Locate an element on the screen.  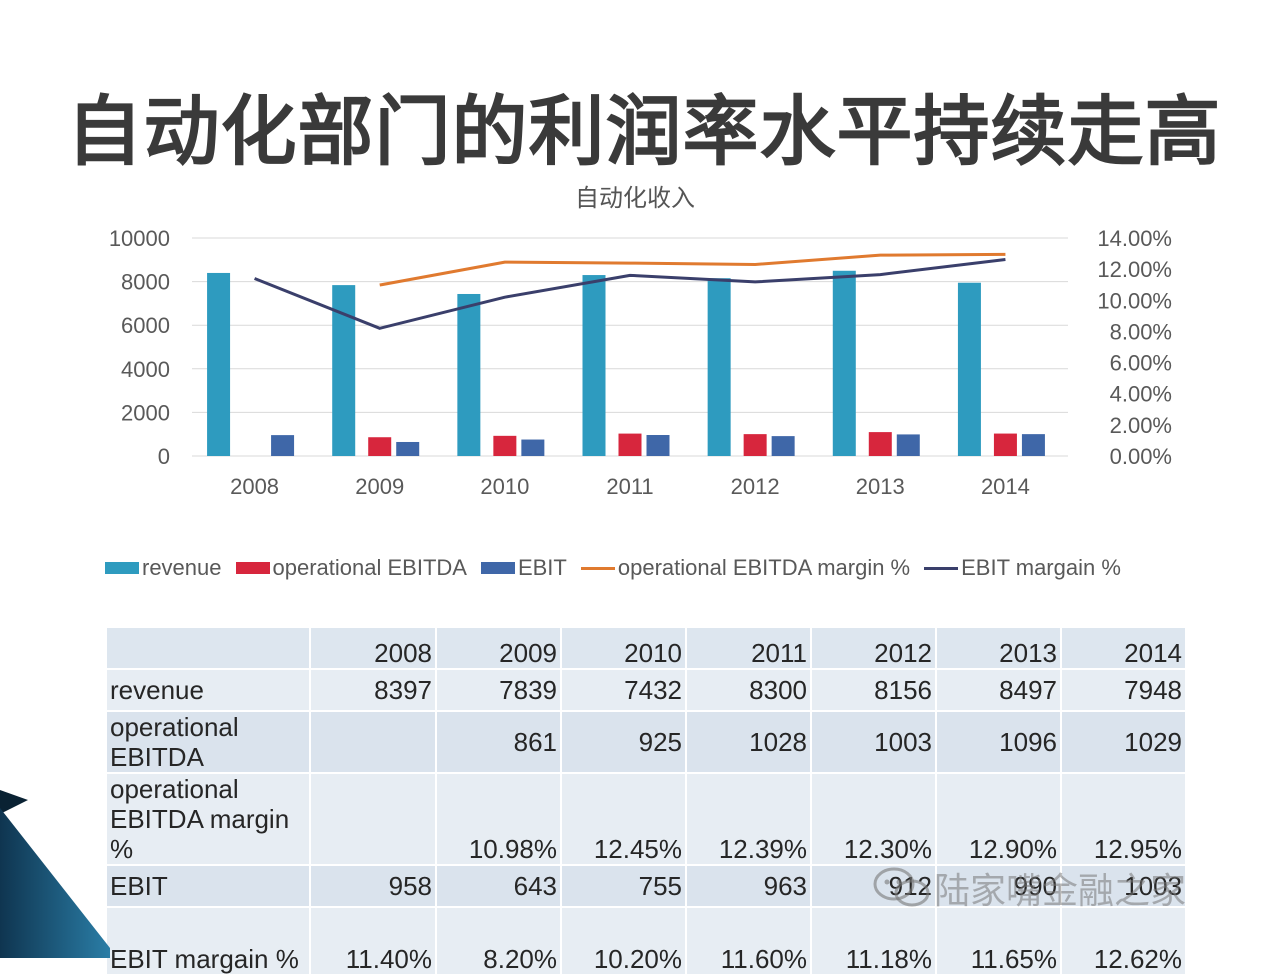
legend-item-ebit: EBIT is located at coordinates (523, 568).